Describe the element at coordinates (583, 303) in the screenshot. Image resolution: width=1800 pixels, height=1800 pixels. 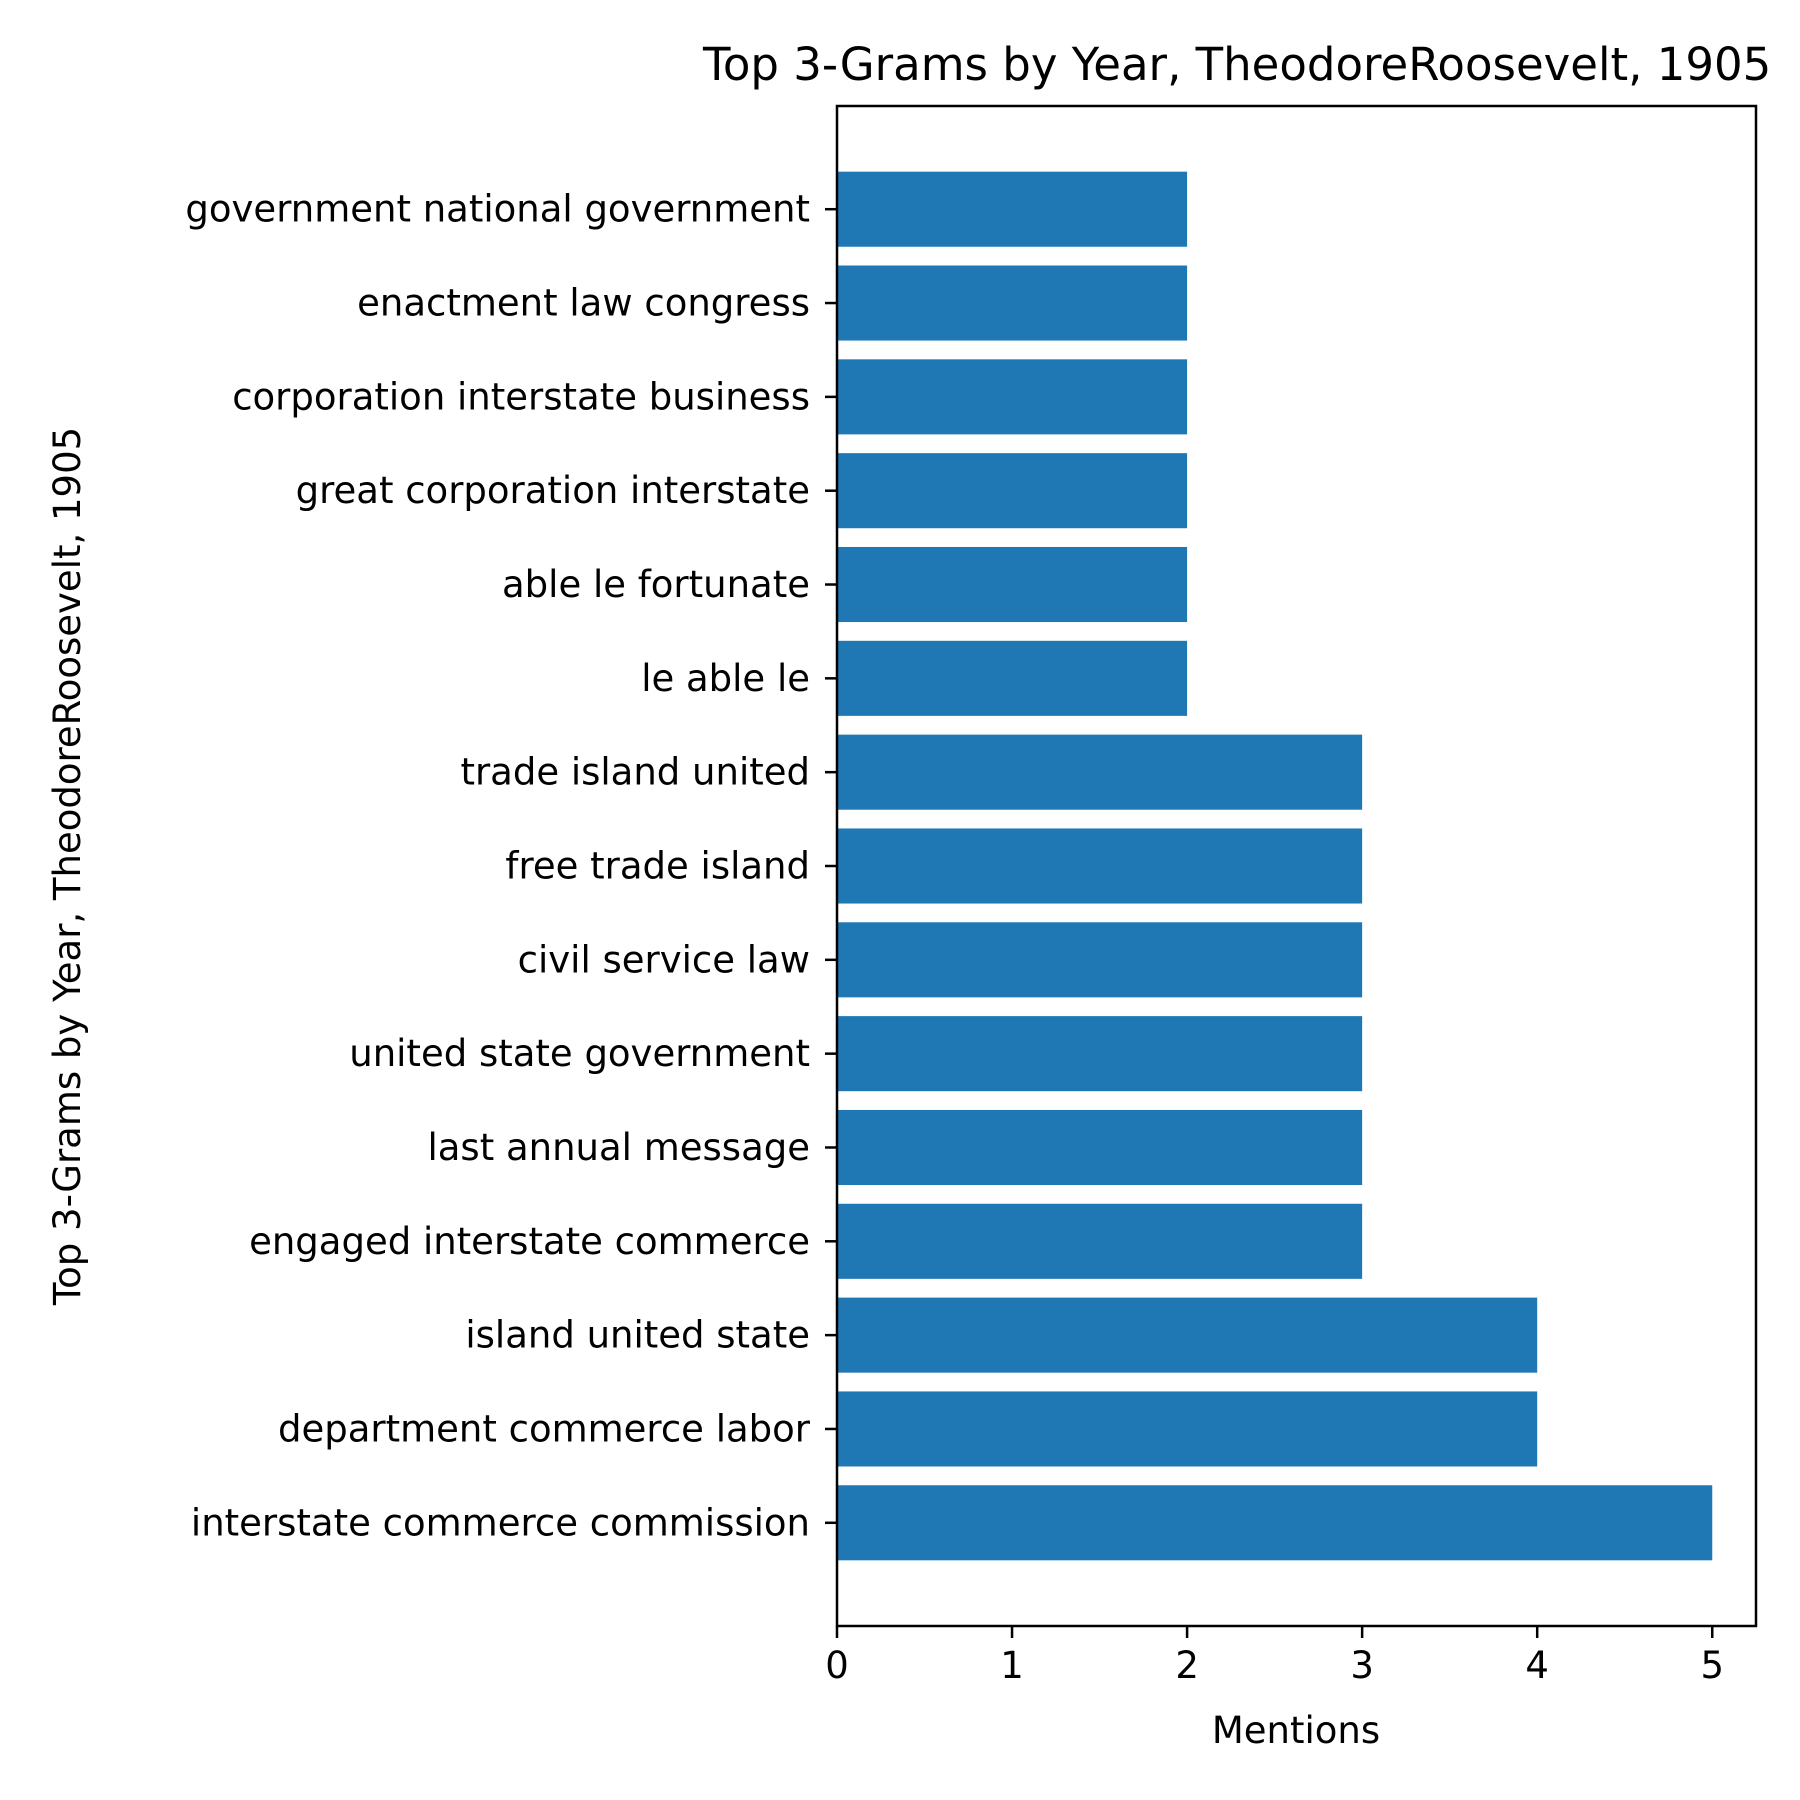
I see `y-tick-label-13: enactment law congress` at that location.